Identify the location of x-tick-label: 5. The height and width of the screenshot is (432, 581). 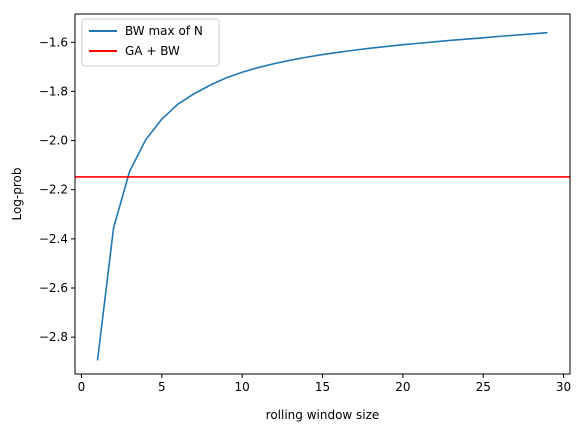
(162, 387).